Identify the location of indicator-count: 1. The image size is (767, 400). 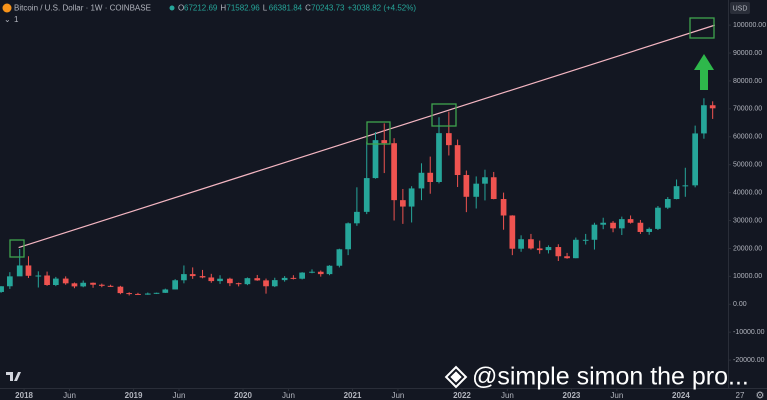
(16, 19).